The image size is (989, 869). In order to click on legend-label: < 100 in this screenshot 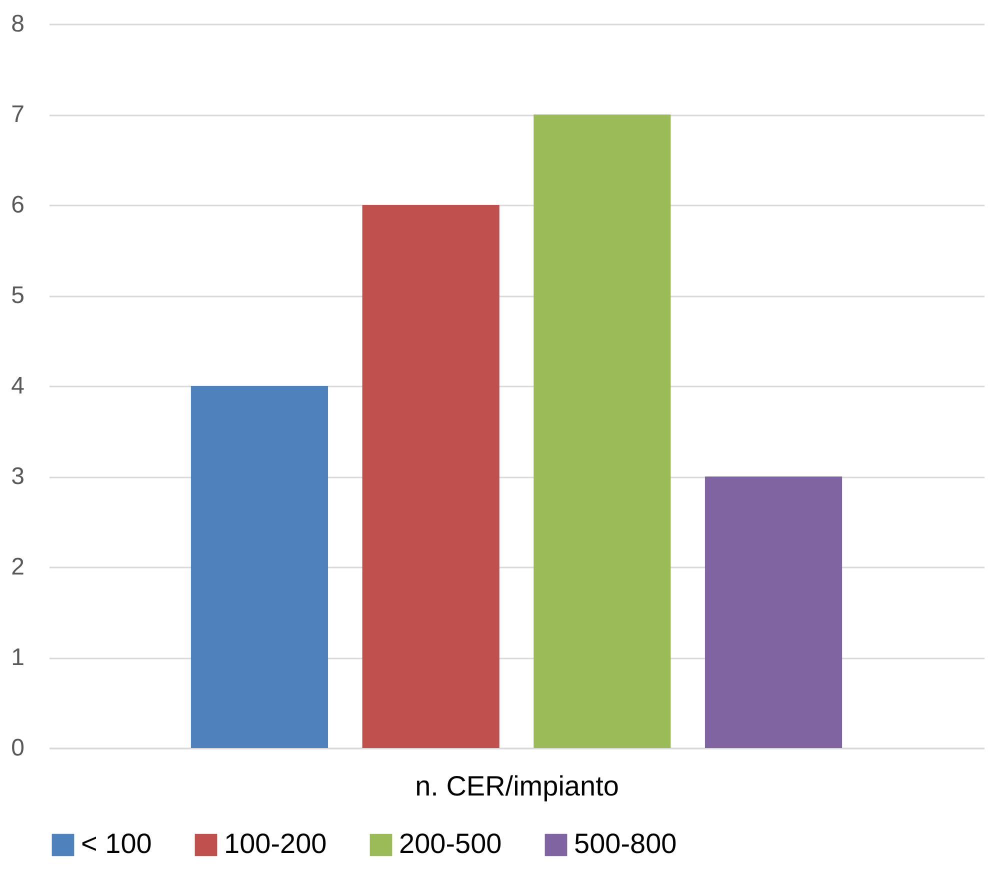, I will do `click(116, 843)`.